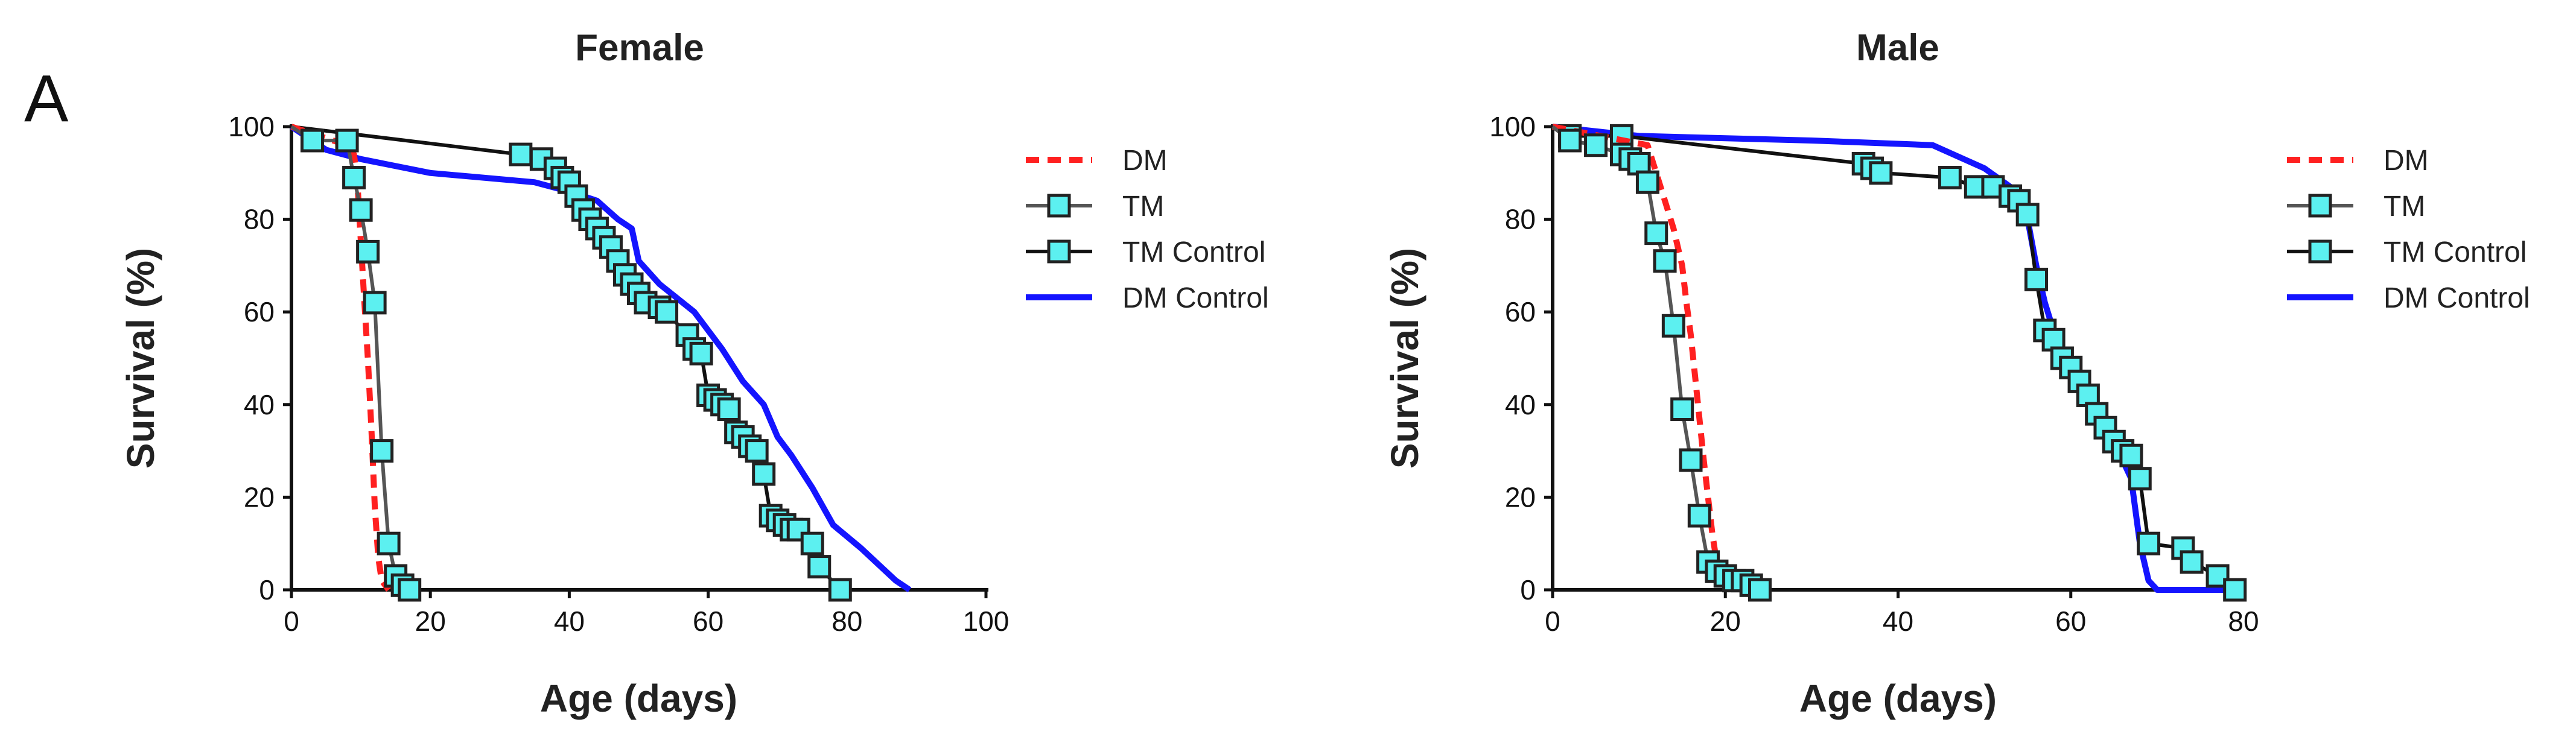 Image resolution: width=2576 pixels, height=740 pixels. I want to click on chart-title-male: Male, so click(1898, 48).